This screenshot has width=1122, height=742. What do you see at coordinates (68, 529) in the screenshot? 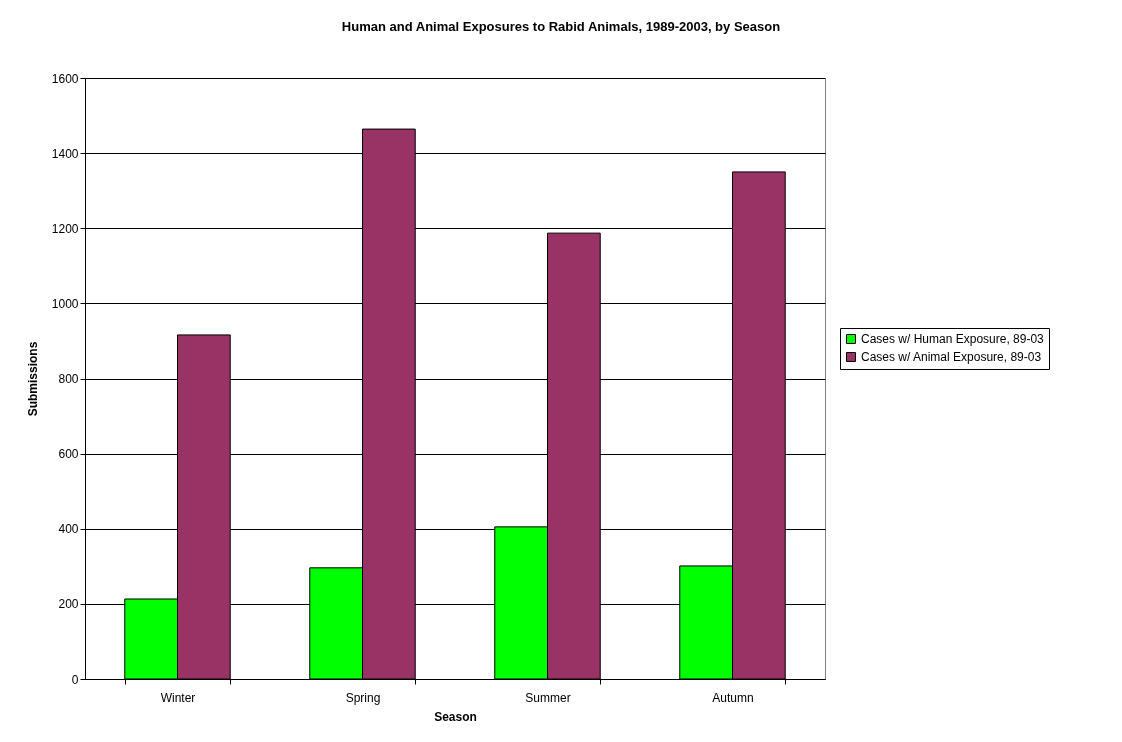
I see `y-tick-label: 400` at bounding box center [68, 529].